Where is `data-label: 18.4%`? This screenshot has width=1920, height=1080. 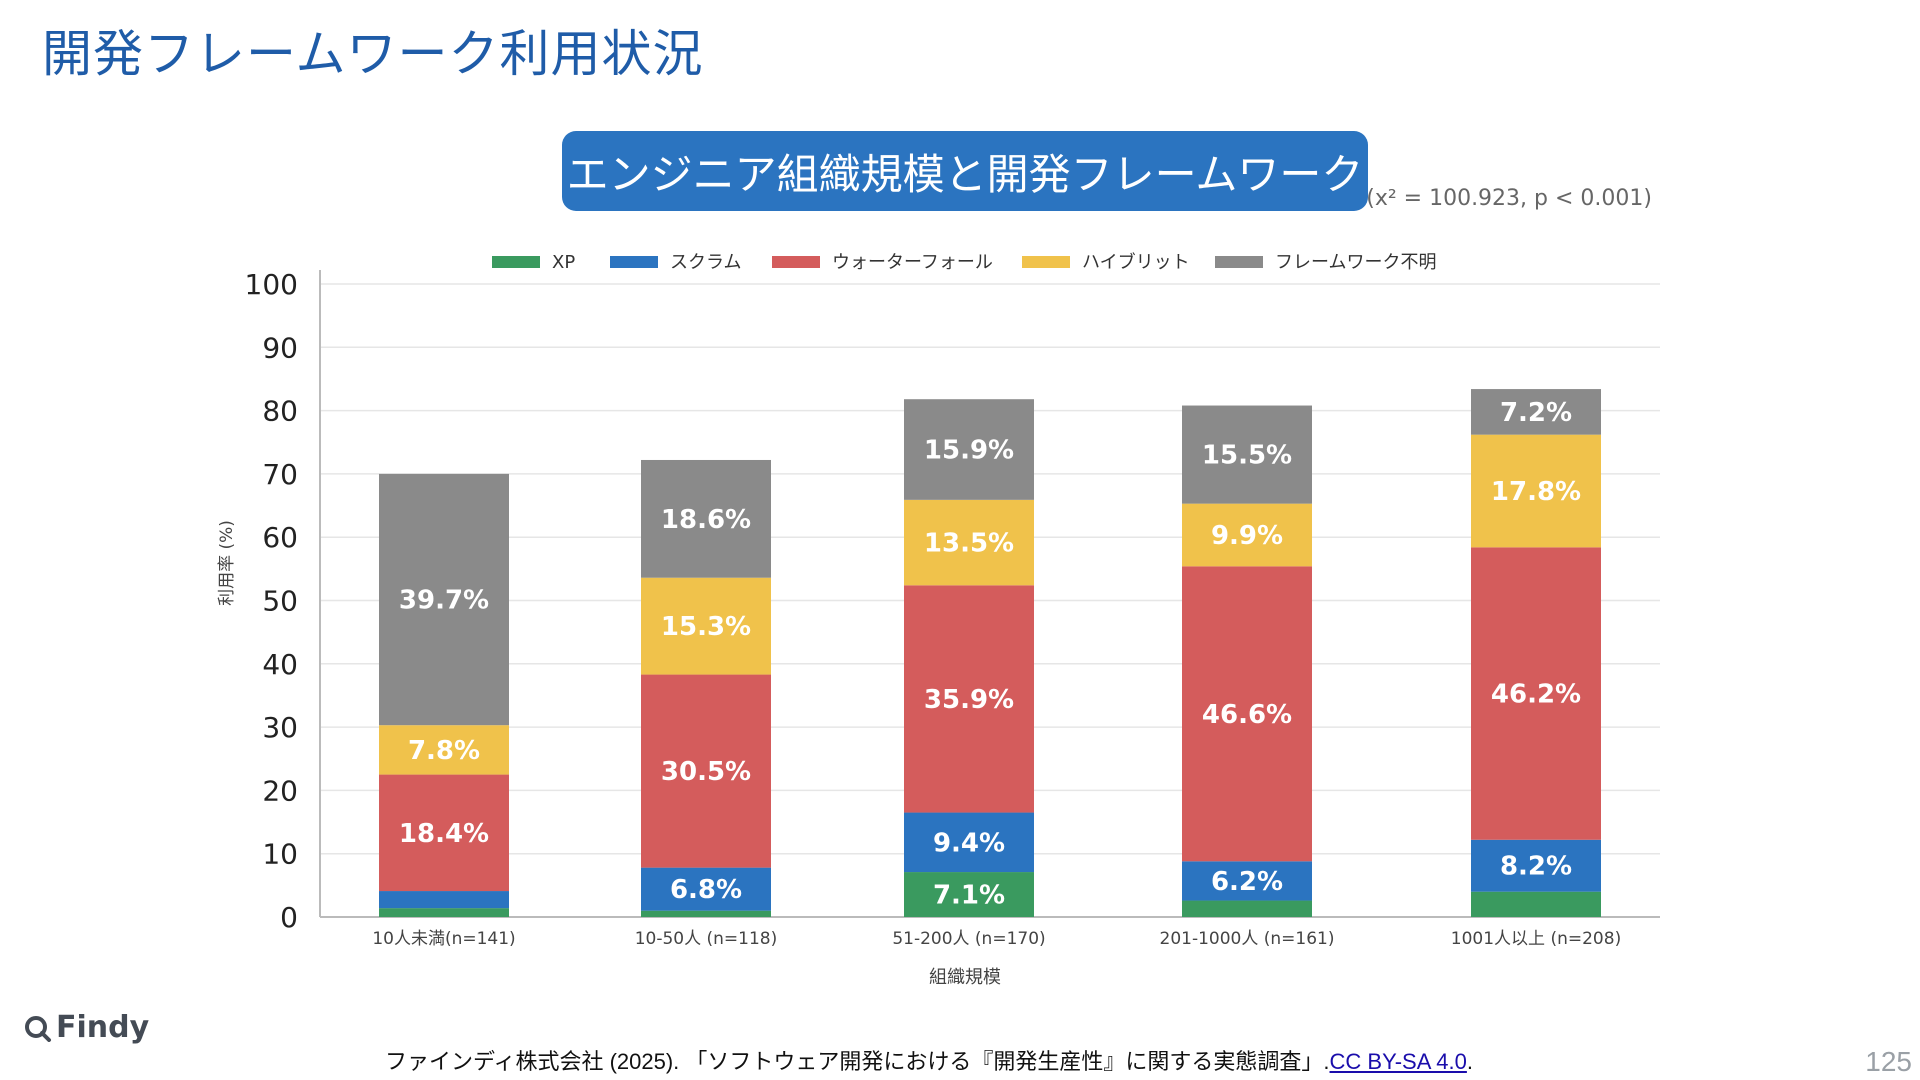 data-label: 18.4% is located at coordinates (444, 834).